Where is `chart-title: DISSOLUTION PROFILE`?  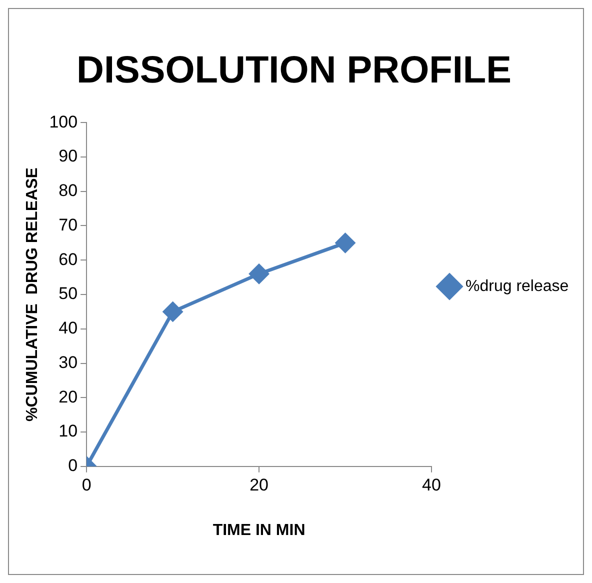 chart-title: DISSOLUTION PROFILE is located at coordinates (294, 70).